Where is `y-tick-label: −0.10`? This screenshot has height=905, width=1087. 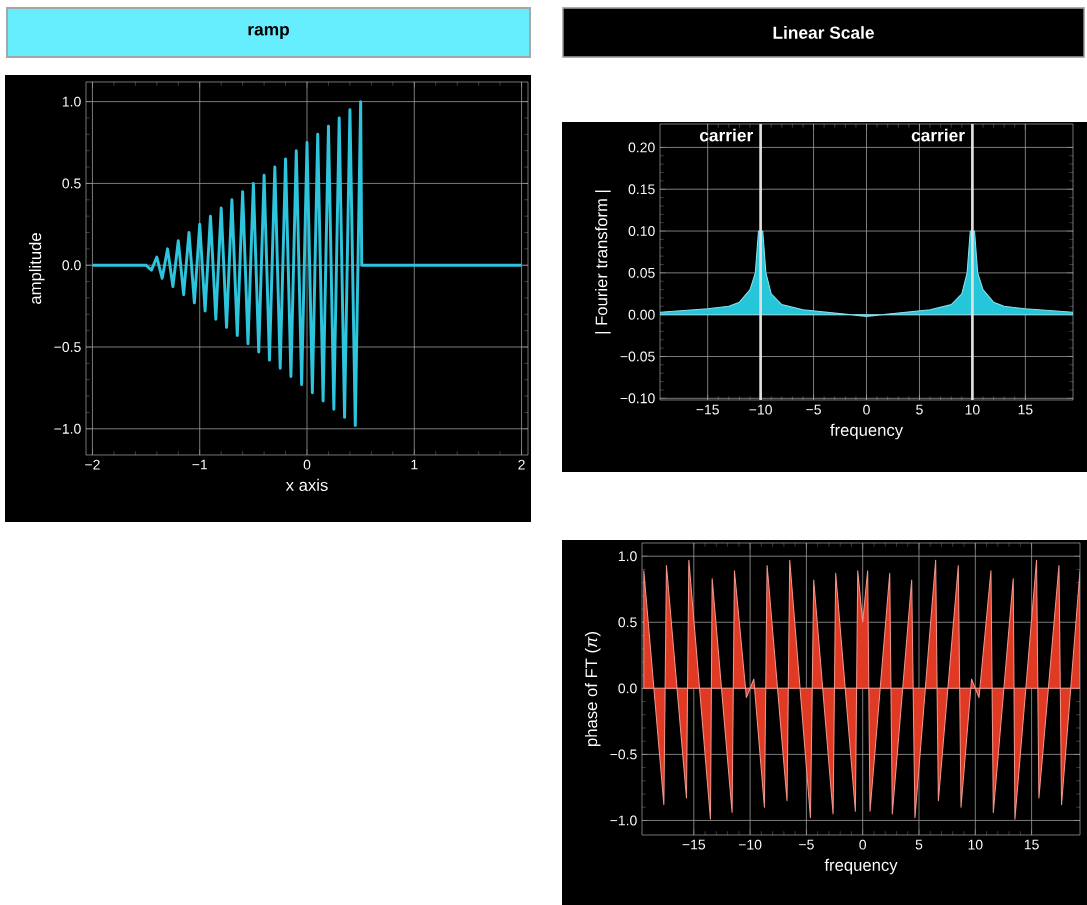
y-tick-label: −0.10 is located at coordinates (637, 398).